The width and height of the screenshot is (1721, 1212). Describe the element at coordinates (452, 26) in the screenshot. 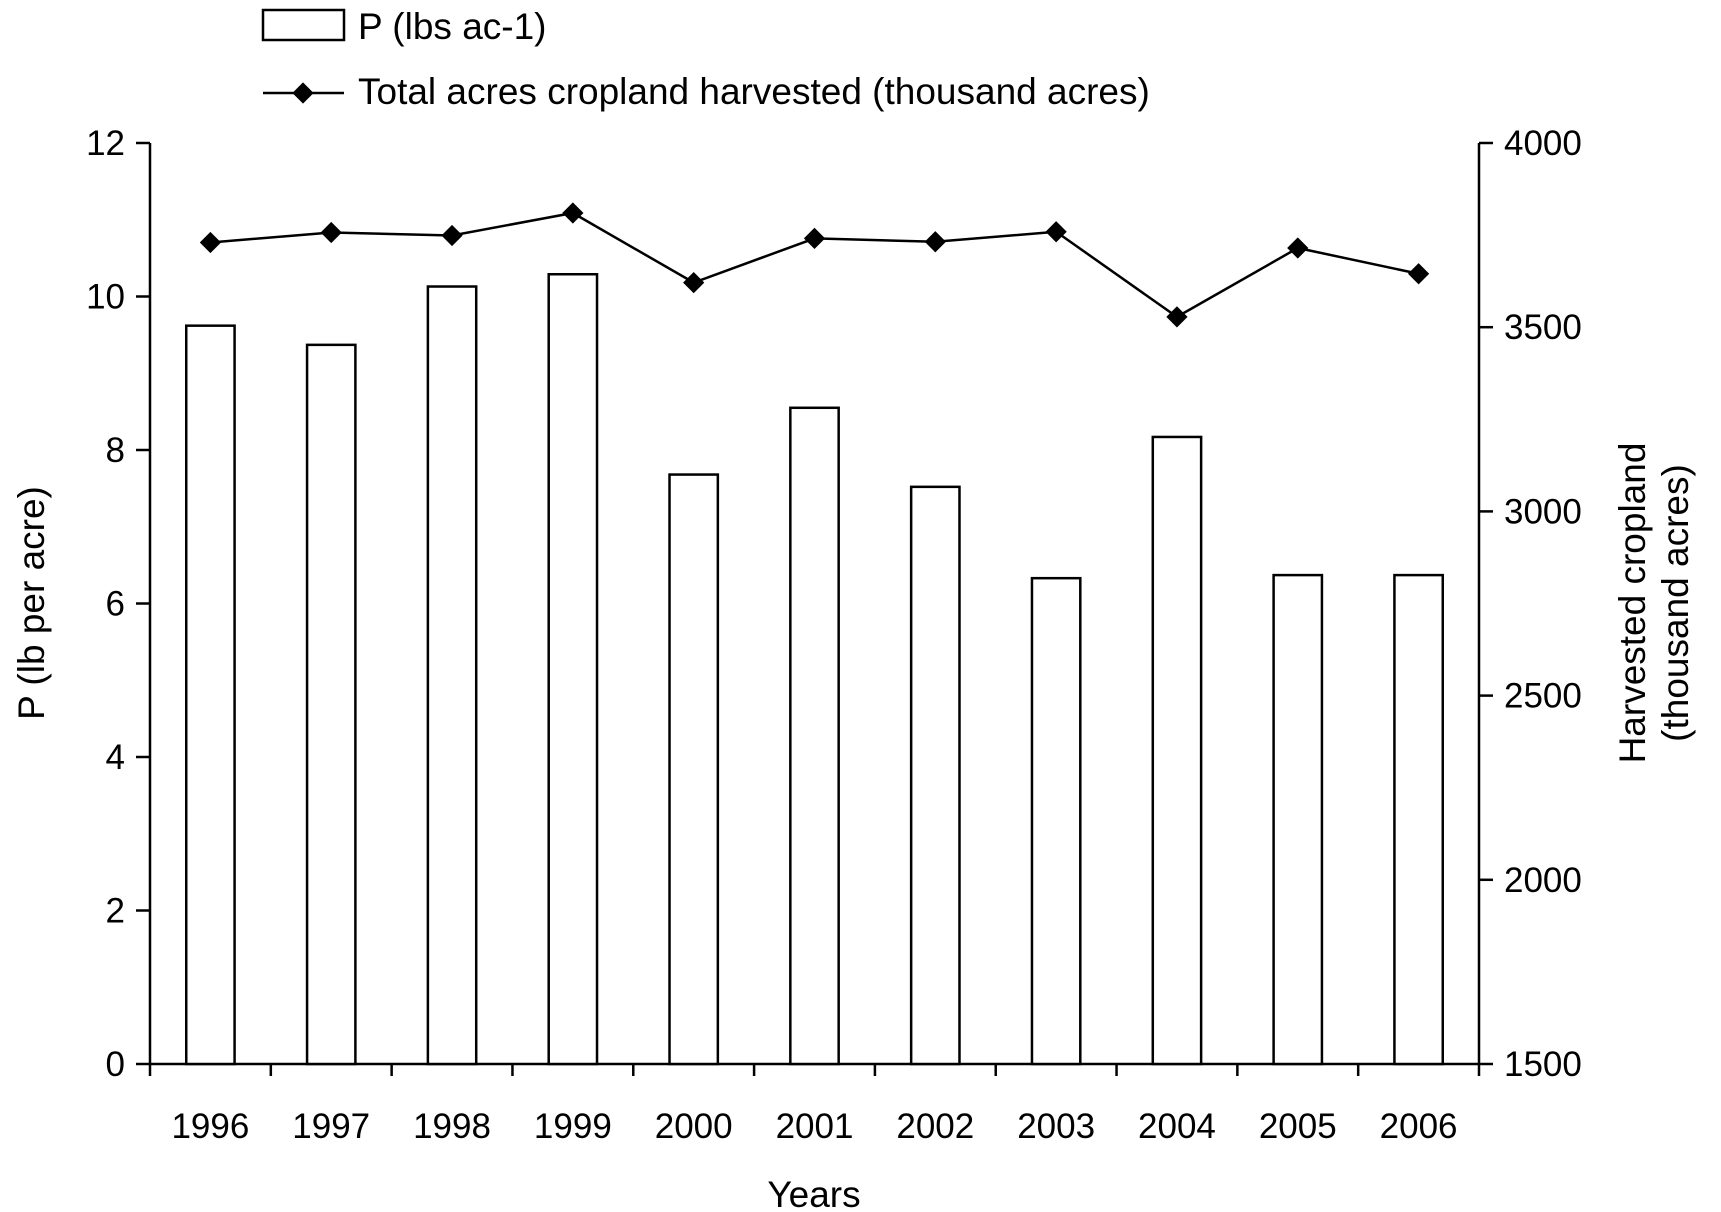

I see `legend-bar-label: P (lbs ac-1)` at that location.